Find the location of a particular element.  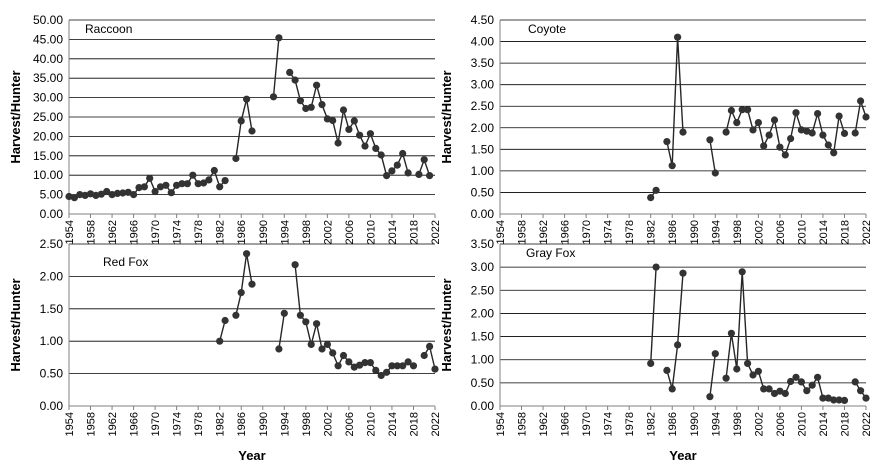

panel-4-chart-title: Gray Fox is located at coordinates (550, 253).